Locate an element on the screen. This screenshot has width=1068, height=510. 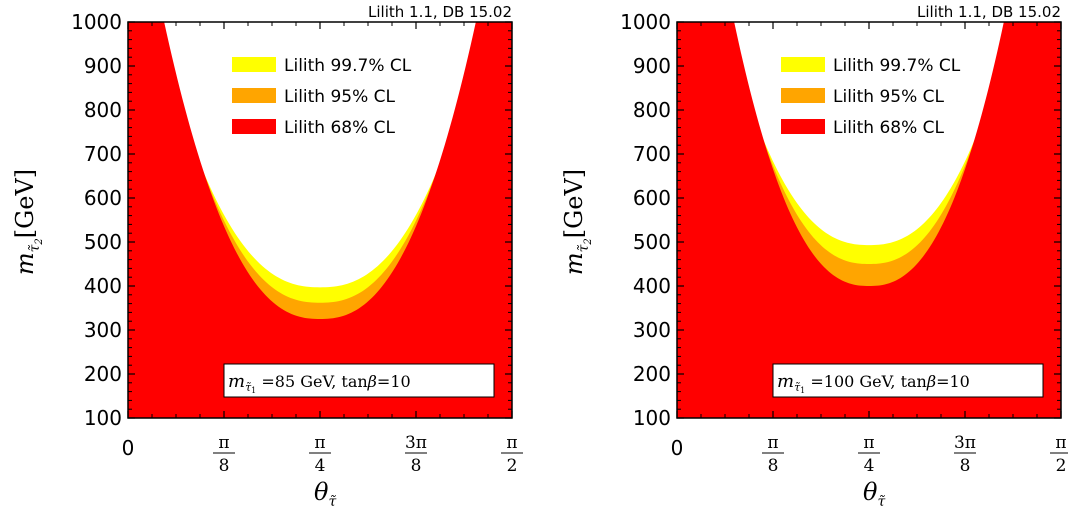
annotation-text: mτ̃1 =85 GeV, tanβ=10 is located at coordinates (319, 383).